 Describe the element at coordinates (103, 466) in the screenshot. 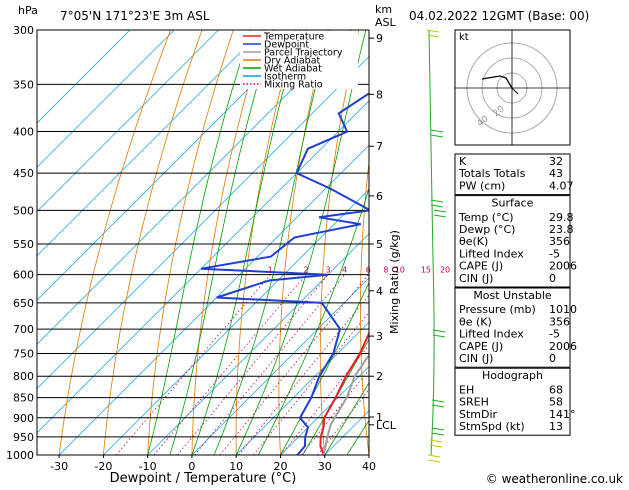

I see `x-tick-label: -20` at that location.